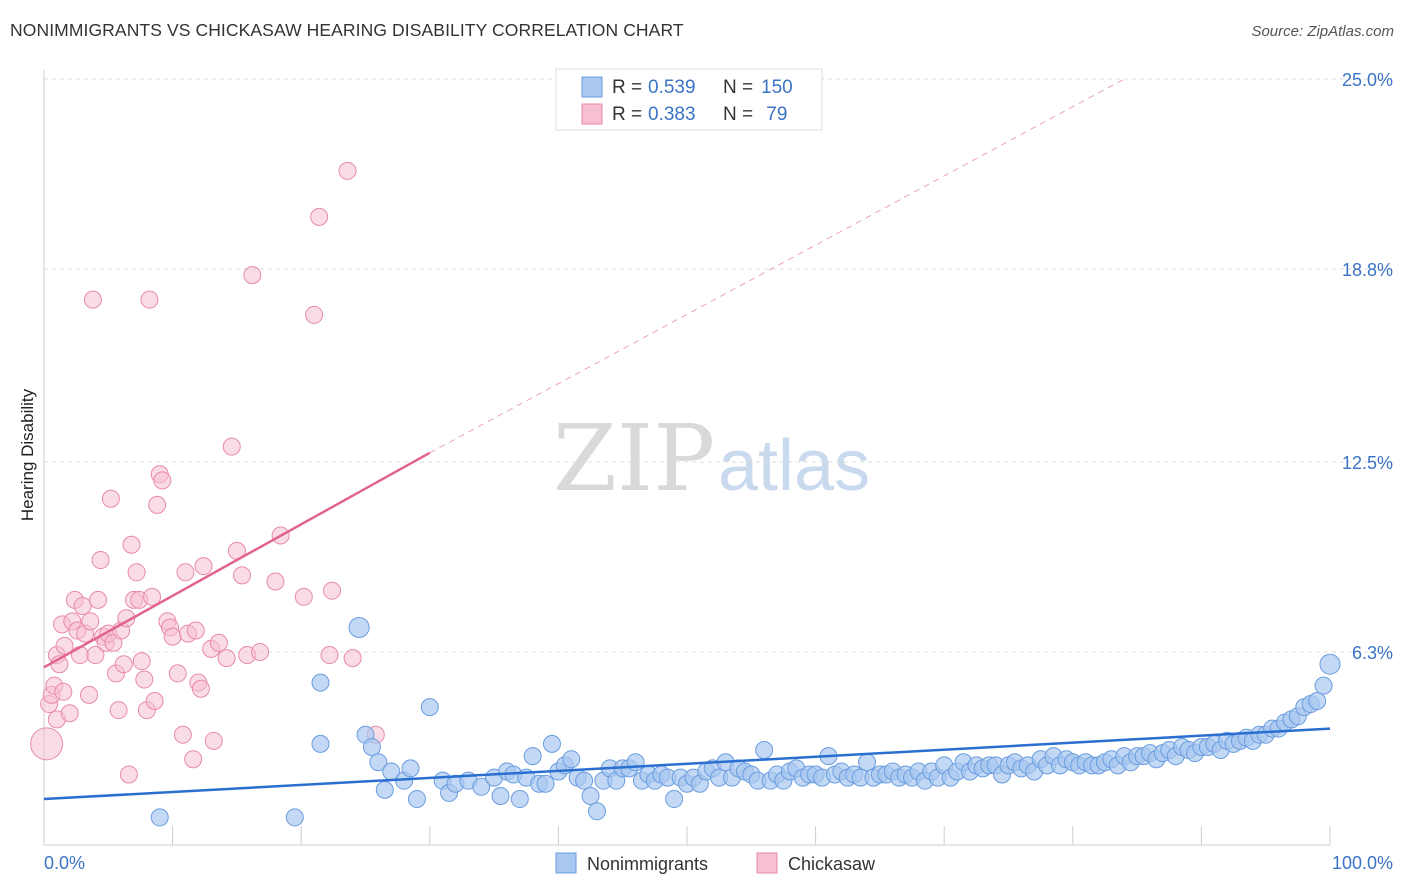 This screenshot has height=892, width=1406. Describe the element at coordinates (832, 864) in the screenshot. I see `bottom-legend-label-chickasaw: Chickasaw` at that location.